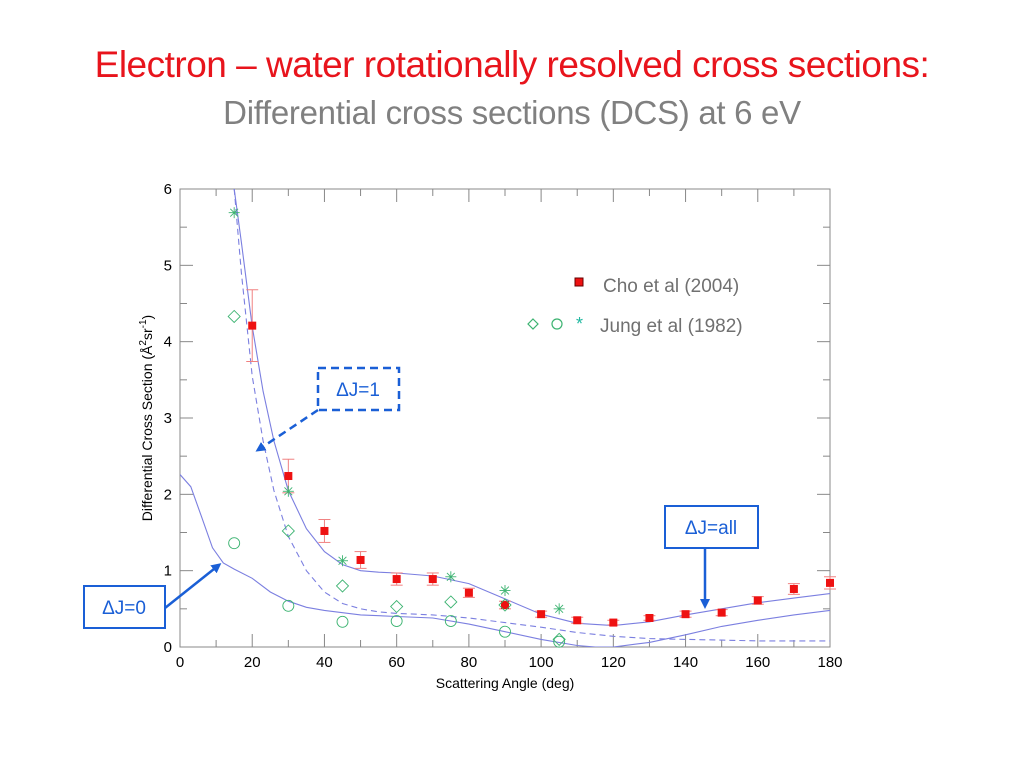 Image resolution: width=1024 pixels, height=768 pixels. Describe the element at coordinates (469, 662) in the screenshot. I see `x-tick-label: 80` at that location.